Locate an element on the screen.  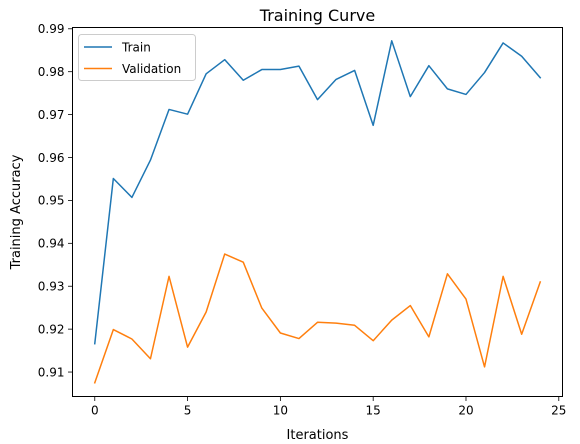
y-tick-label: 0.94 is located at coordinates (51, 244).